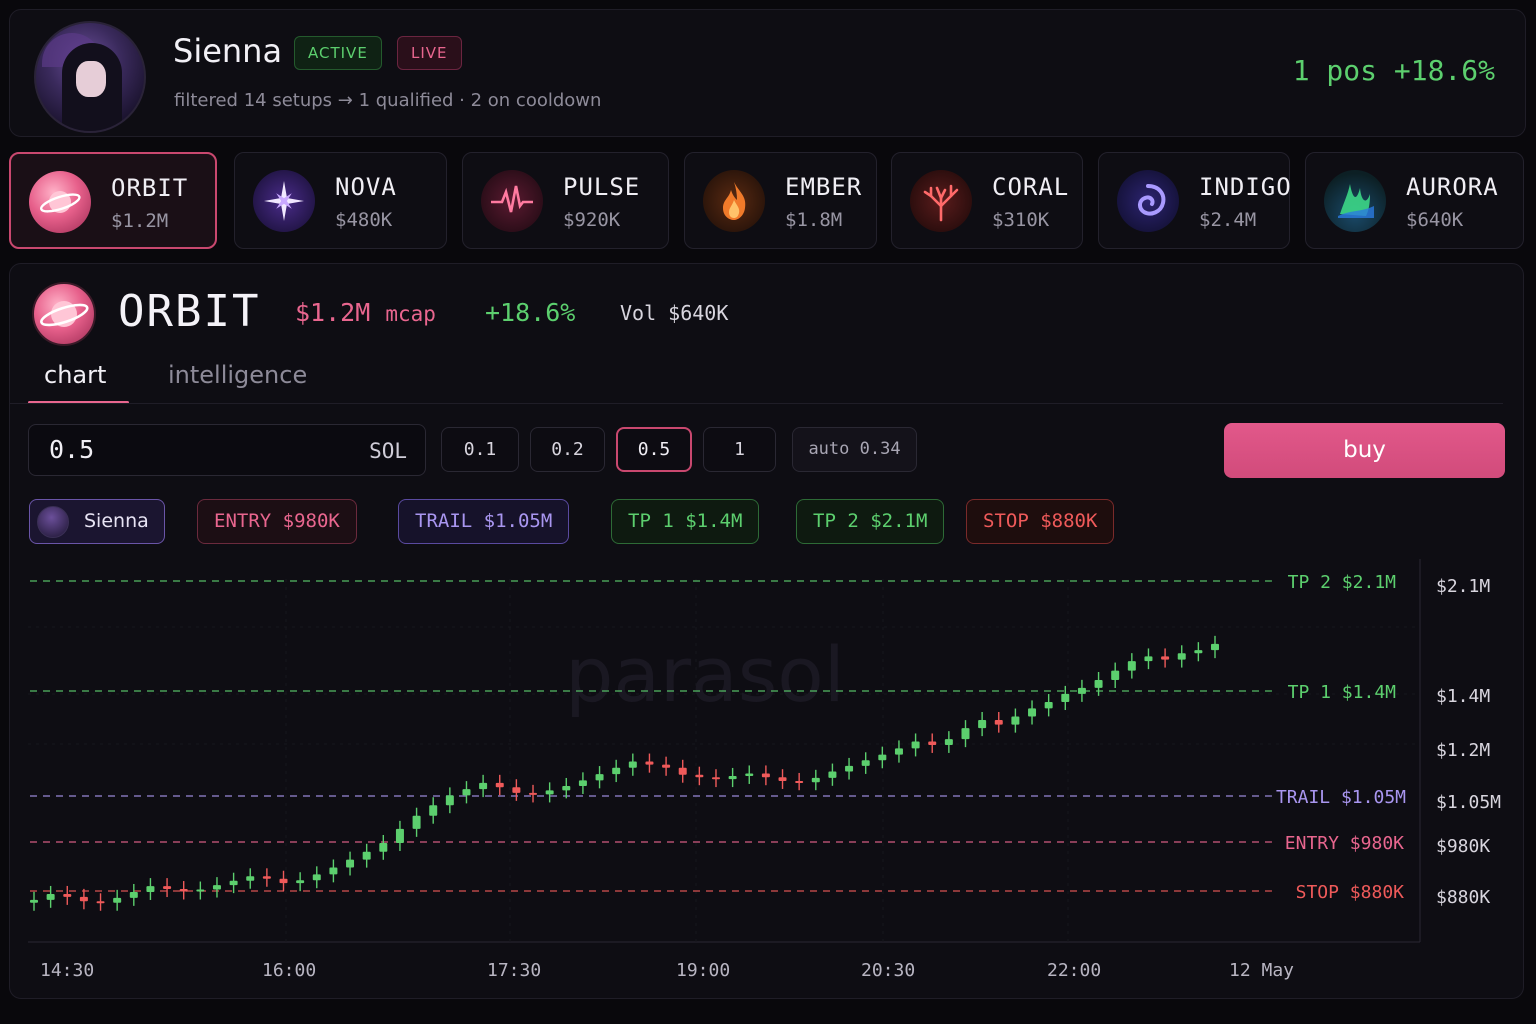 The image size is (1536, 1024). Describe the element at coordinates (484, 521) in the screenshot. I see `trail-level-pill: TRAIL $1.05M` at that location.